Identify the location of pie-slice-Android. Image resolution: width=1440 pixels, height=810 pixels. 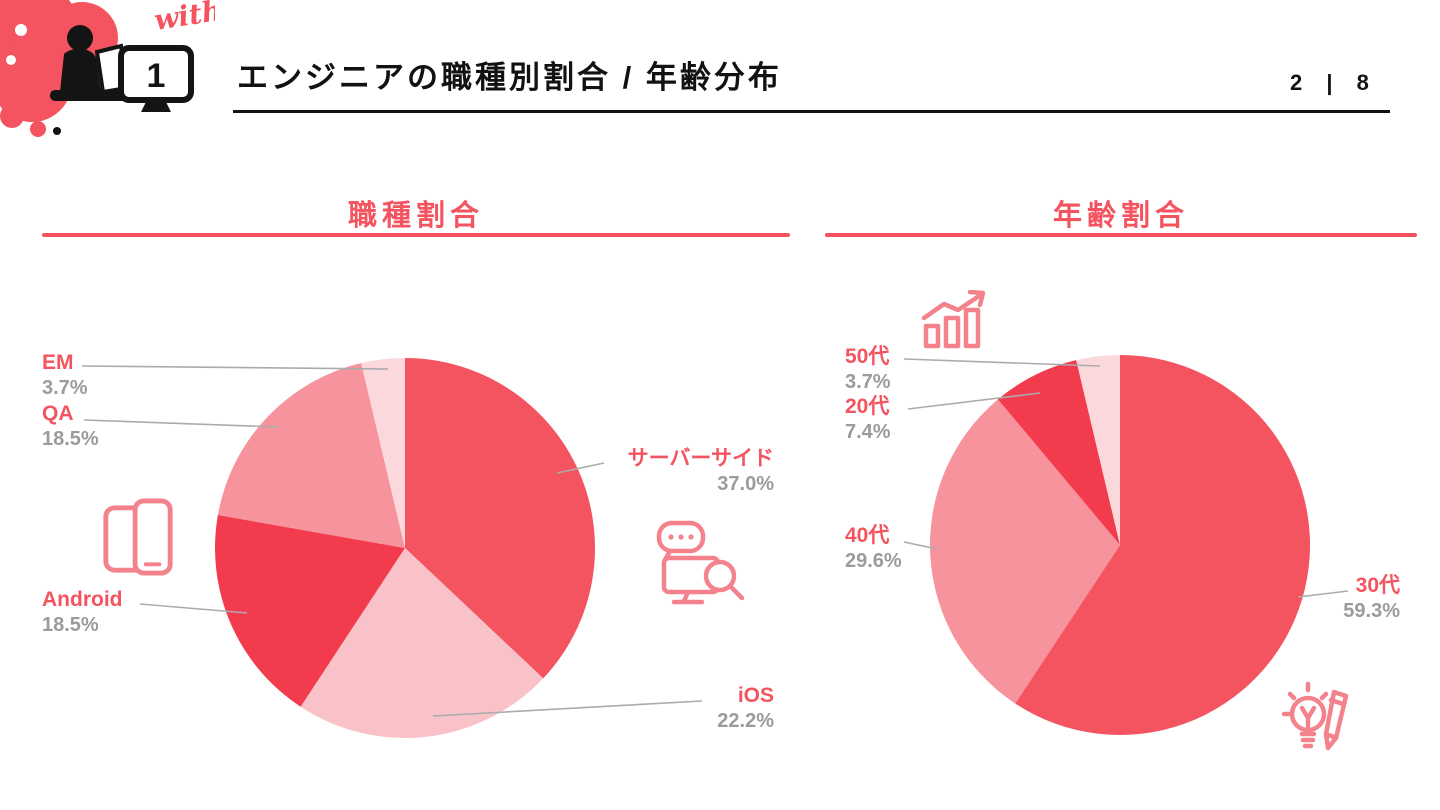
(310, 611).